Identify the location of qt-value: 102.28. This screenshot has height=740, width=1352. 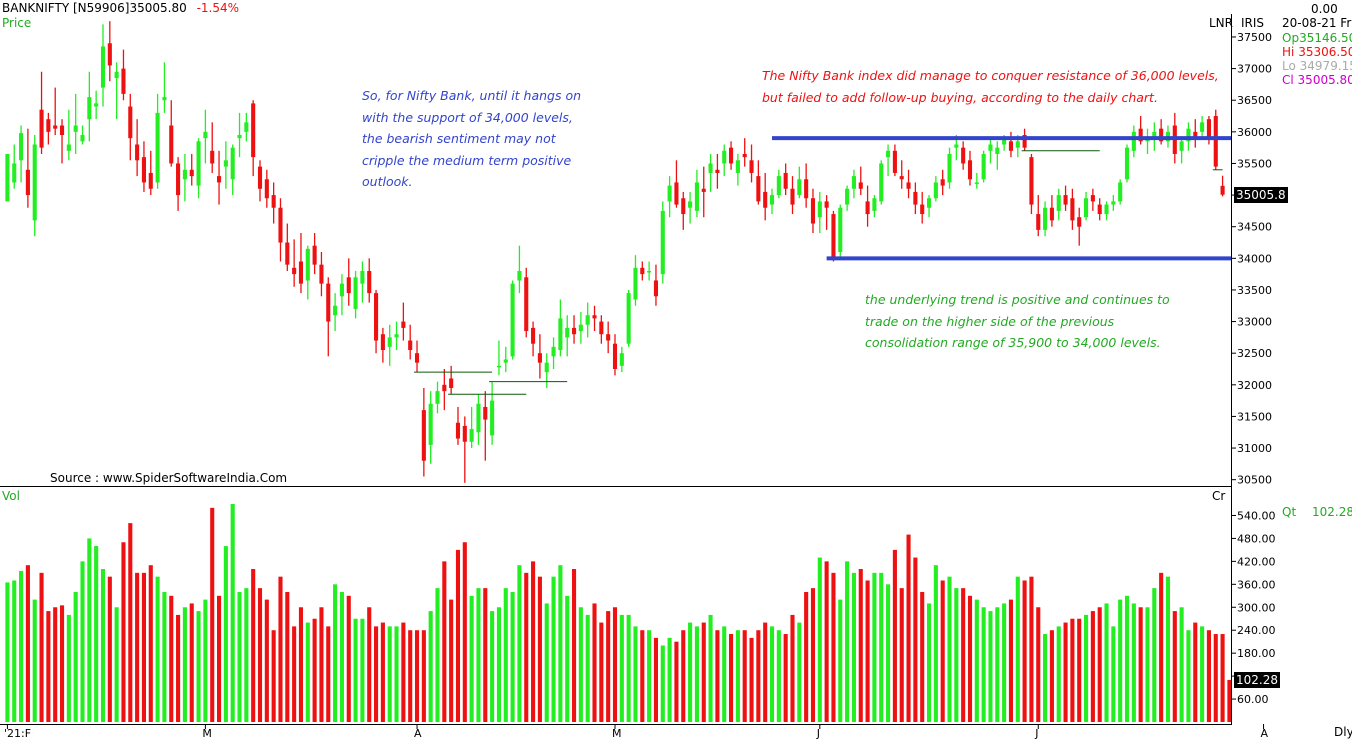
(1332, 512).